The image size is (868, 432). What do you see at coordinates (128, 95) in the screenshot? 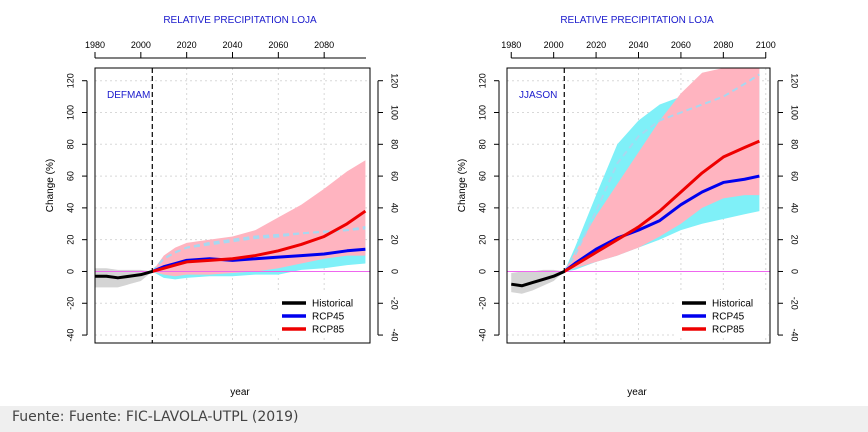
I see `panel-label: DEFMAM` at bounding box center [128, 95].